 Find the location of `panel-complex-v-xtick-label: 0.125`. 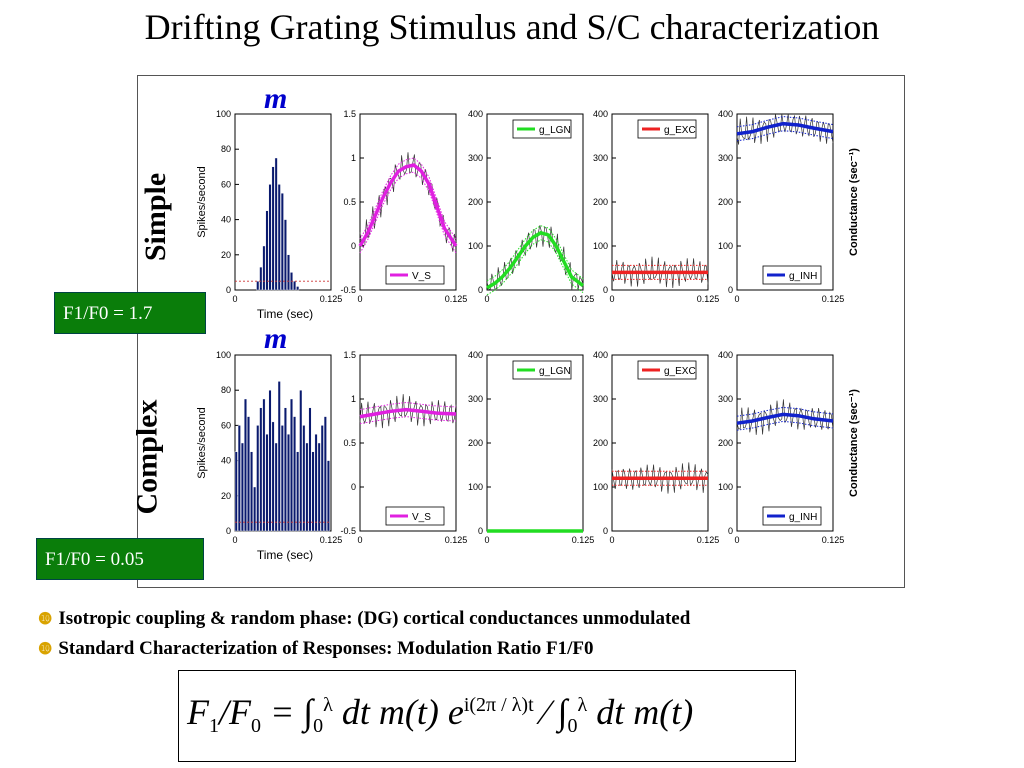

panel-complex-v-xtick-label: 0.125 is located at coordinates (456, 540).